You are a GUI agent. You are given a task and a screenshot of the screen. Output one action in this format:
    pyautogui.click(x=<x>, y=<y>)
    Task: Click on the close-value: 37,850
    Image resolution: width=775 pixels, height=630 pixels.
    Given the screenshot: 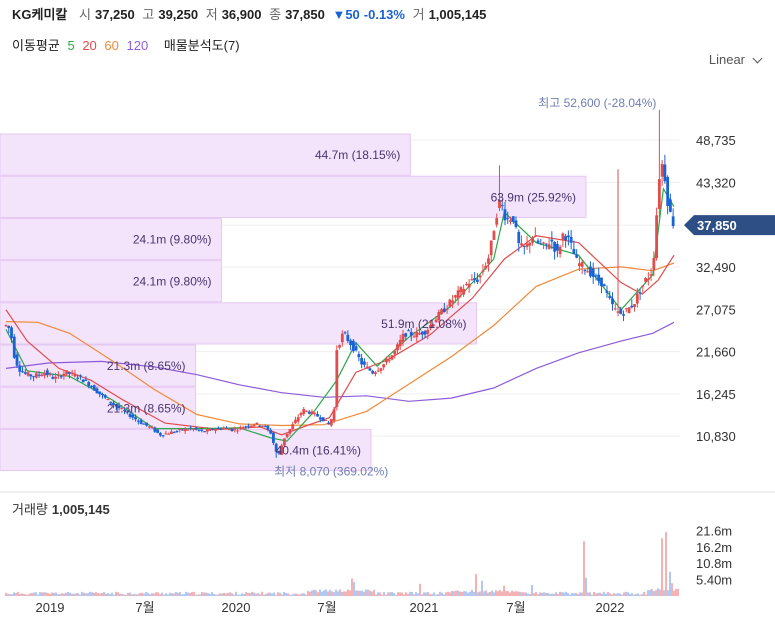 What is the action you would take?
    pyautogui.click(x=305, y=14)
    